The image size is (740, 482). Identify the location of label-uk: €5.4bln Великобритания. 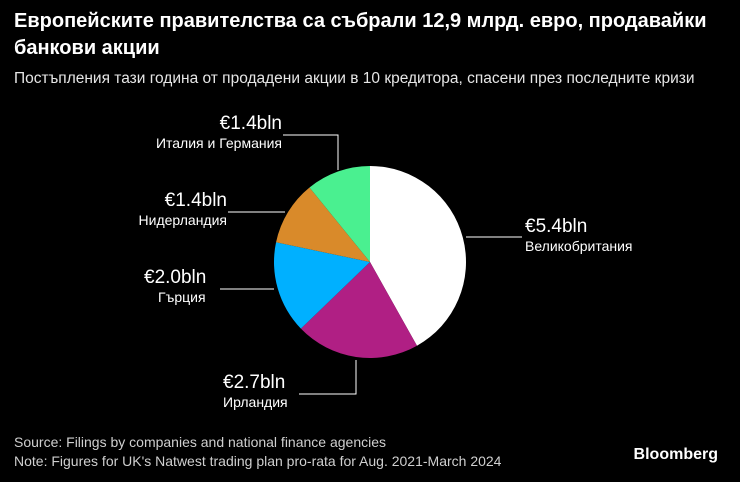
(579, 235).